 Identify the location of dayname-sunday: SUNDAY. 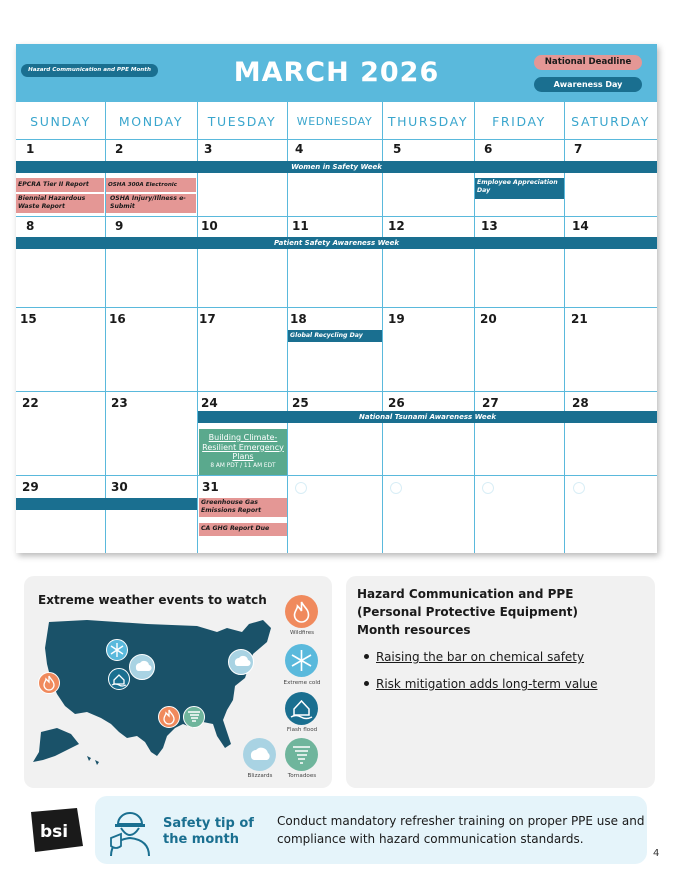
(60, 121).